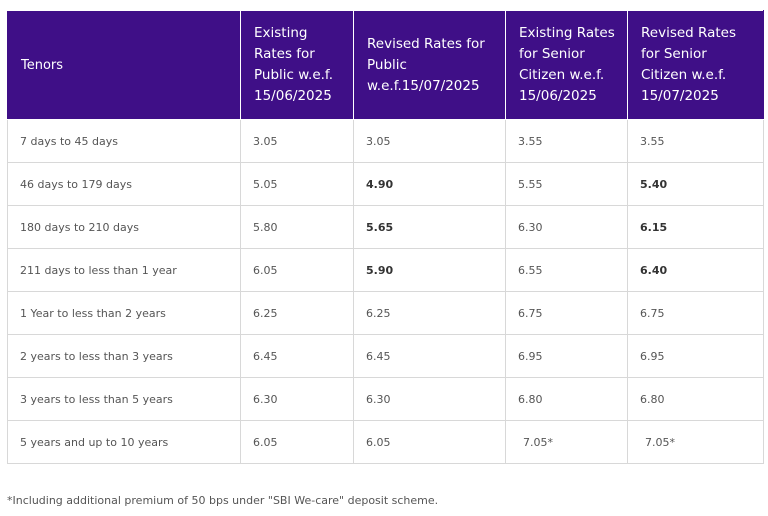 Image resolution: width=768 pixels, height=516 pixels. I want to click on revised-public-cell: 3.05, so click(429, 141).